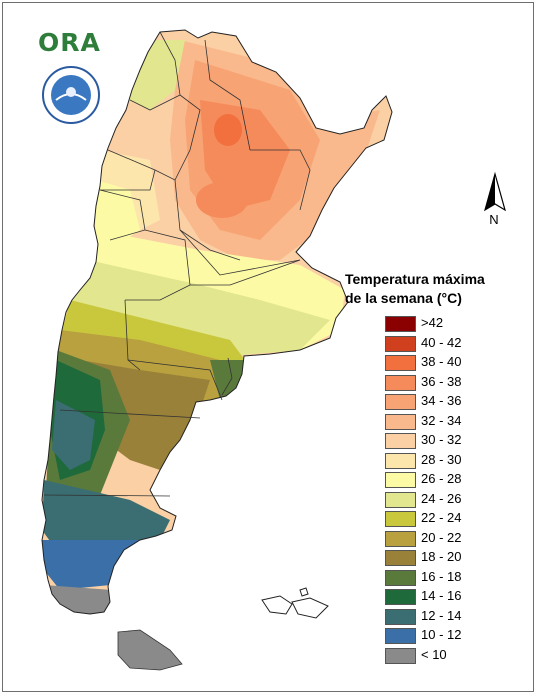 The height and width of the screenshot is (696, 538). What do you see at coordinates (69, 42) in the screenshot?
I see `ora-logo: ORA` at bounding box center [69, 42].